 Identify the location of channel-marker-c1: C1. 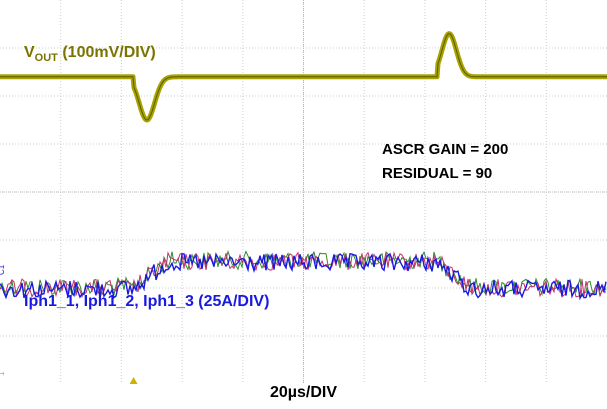
(3, 269).